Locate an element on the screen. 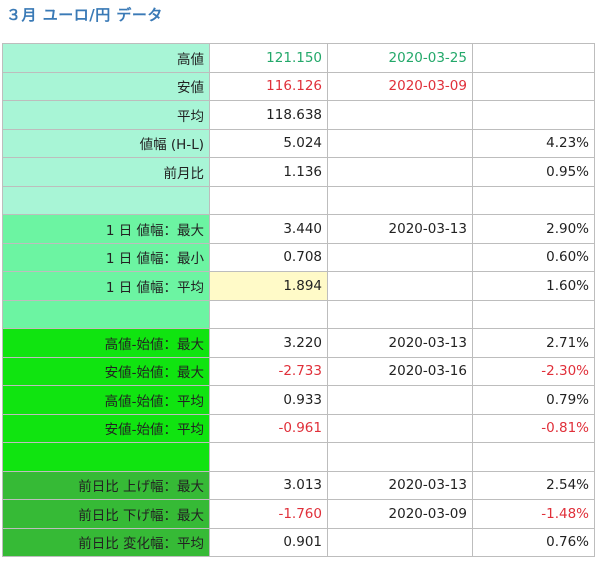 This screenshot has height=561, width=600. value-cell: 5.024 is located at coordinates (268, 143).